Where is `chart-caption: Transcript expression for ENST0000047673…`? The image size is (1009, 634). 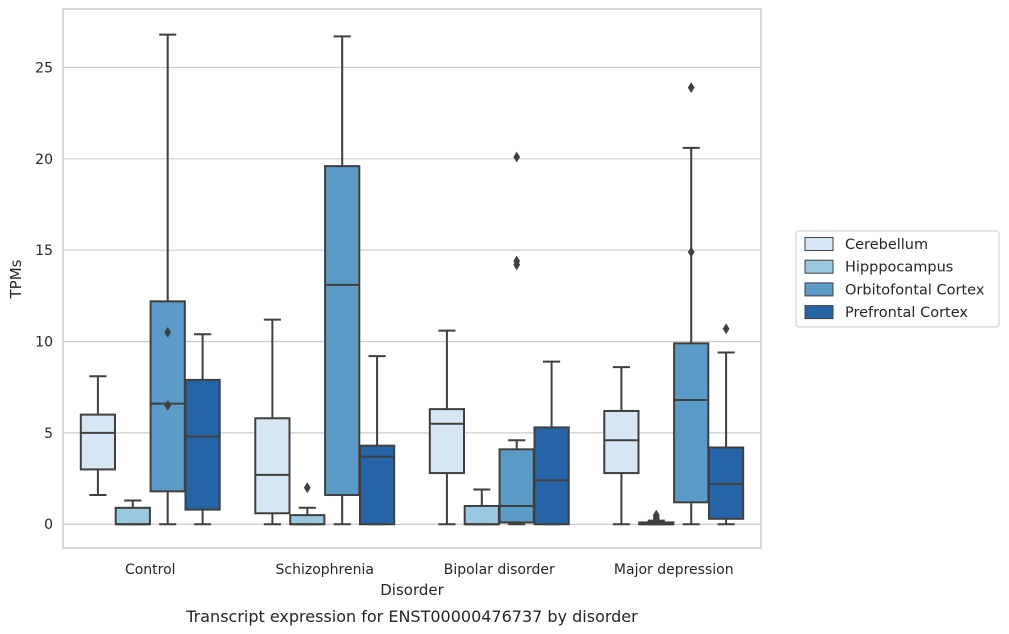 chart-caption: Transcript expression for ENST0000047673… is located at coordinates (411, 616).